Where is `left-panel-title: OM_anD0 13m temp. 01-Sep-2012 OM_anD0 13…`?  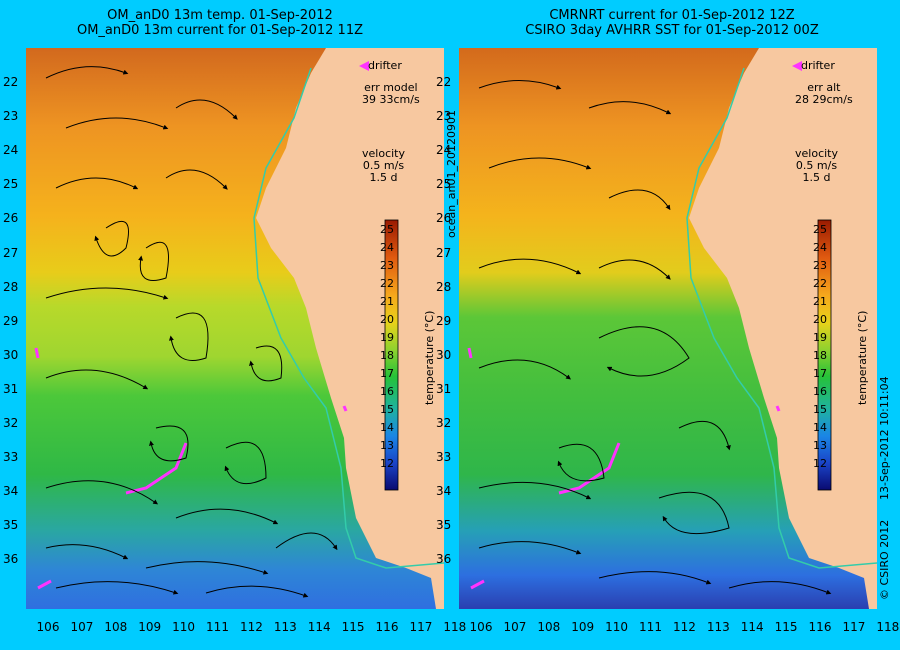
left-panel-title: OM_anD0 13m temp. 01-Sep-2012 OM_anD0 13… is located at coordinates (220, 23).